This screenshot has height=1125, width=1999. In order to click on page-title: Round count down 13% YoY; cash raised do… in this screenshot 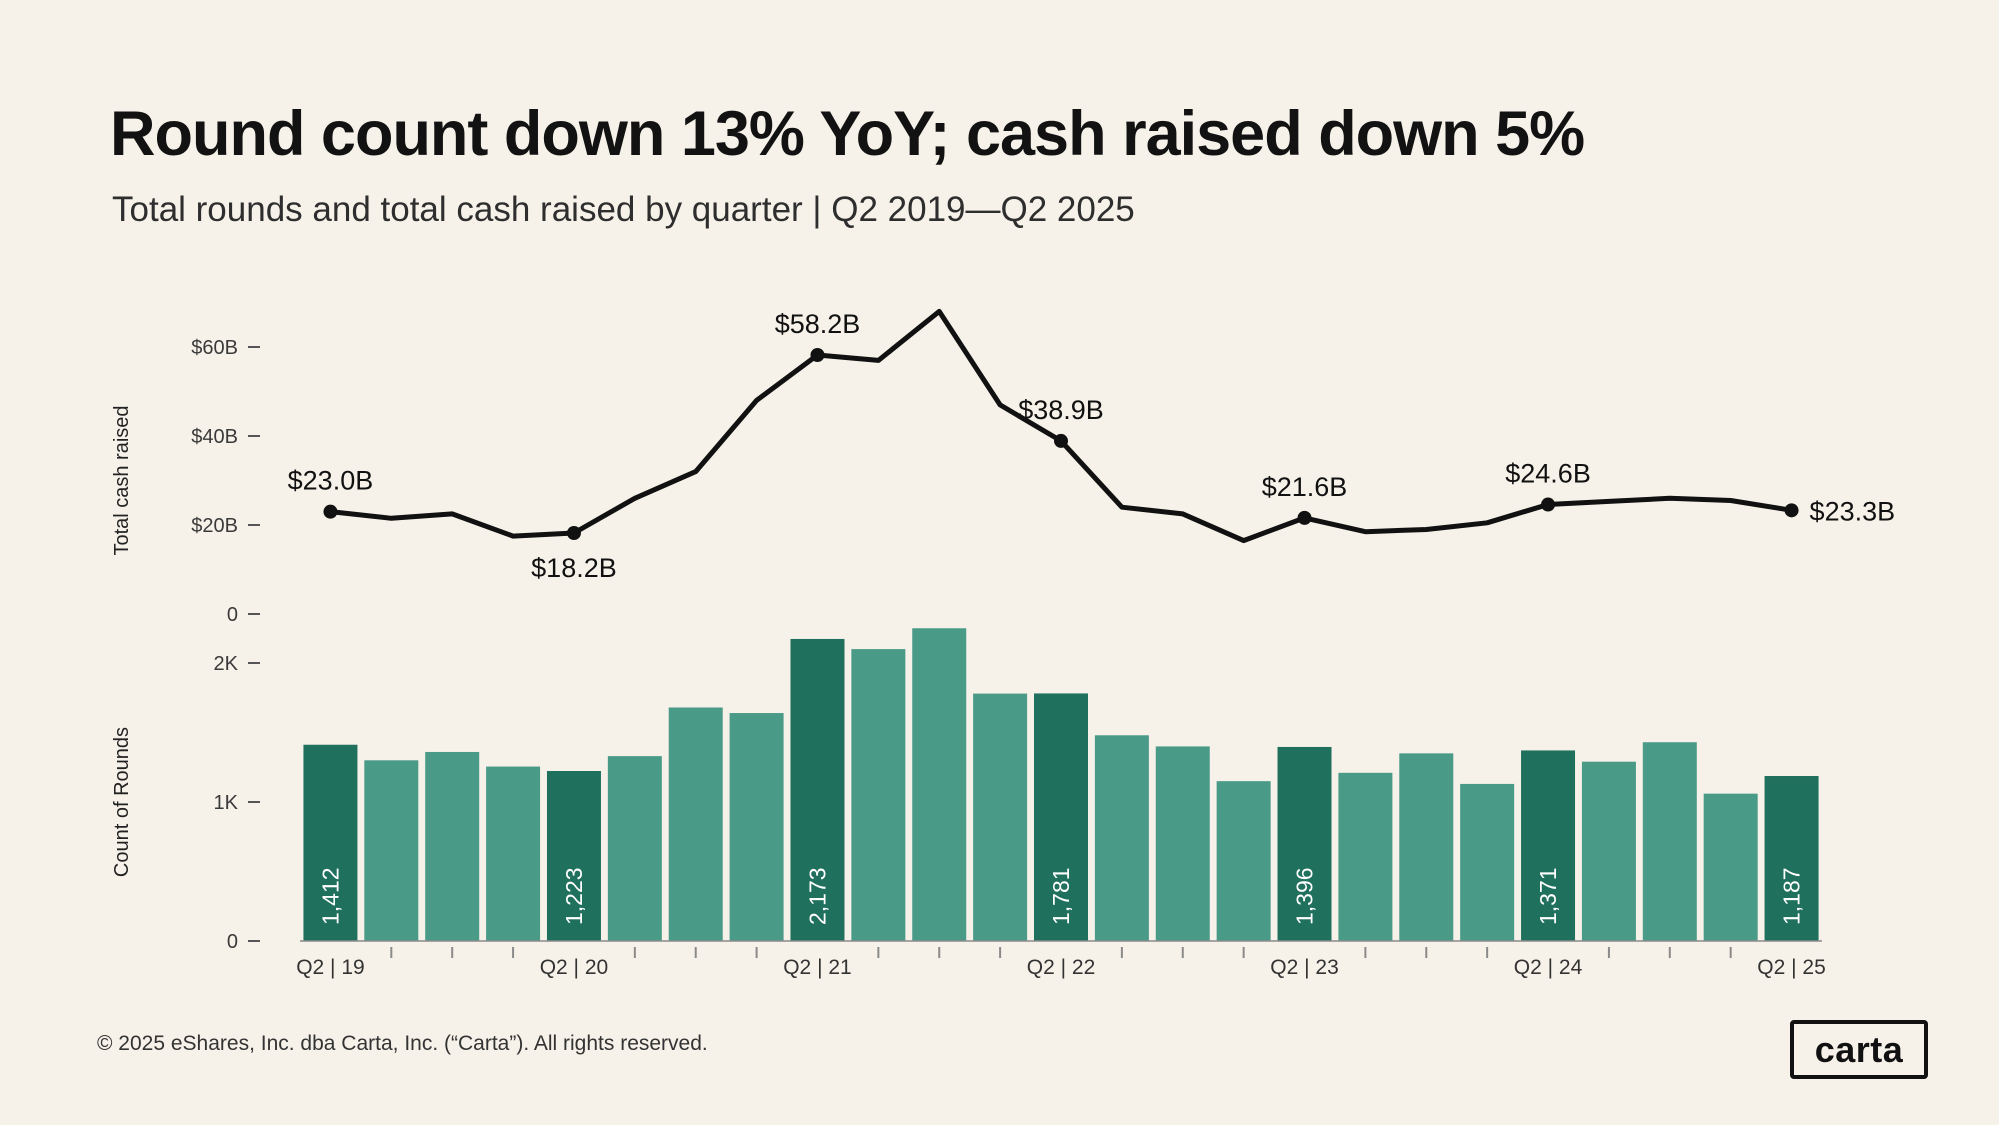, I will do `click(847, 134)`.